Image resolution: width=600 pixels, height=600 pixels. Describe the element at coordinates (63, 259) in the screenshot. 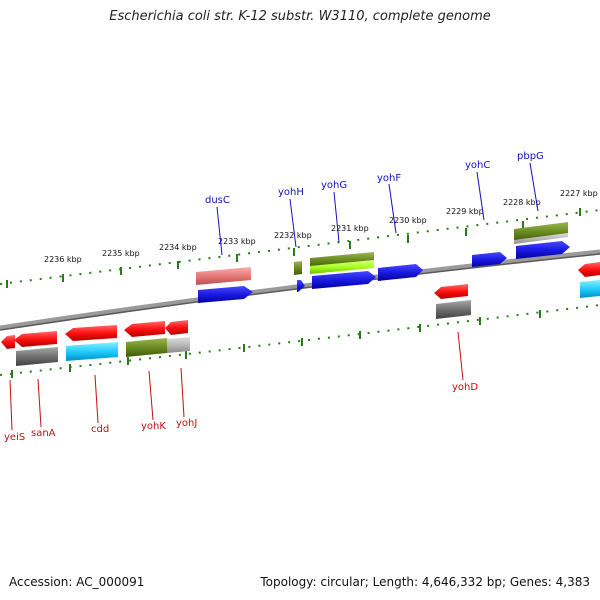

I see `kbp-label: 2236 kbp` at that location.